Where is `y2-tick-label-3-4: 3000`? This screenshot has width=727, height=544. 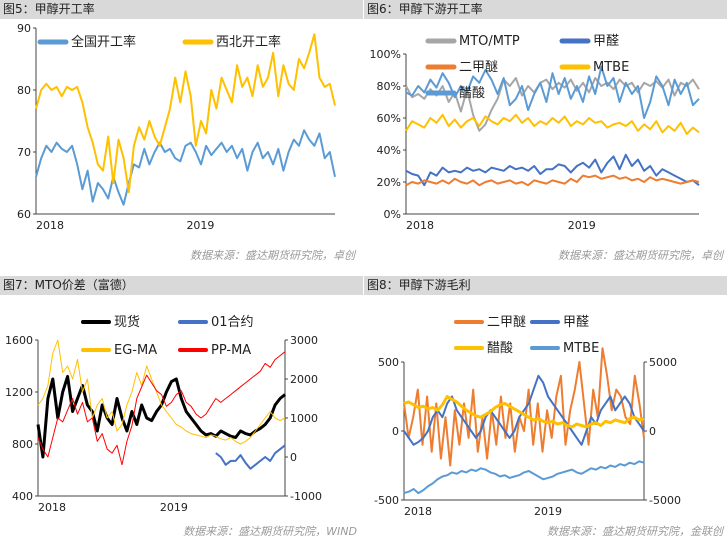
y2-tick-label-3-4: 3000 is located at coordinates (304, 340).